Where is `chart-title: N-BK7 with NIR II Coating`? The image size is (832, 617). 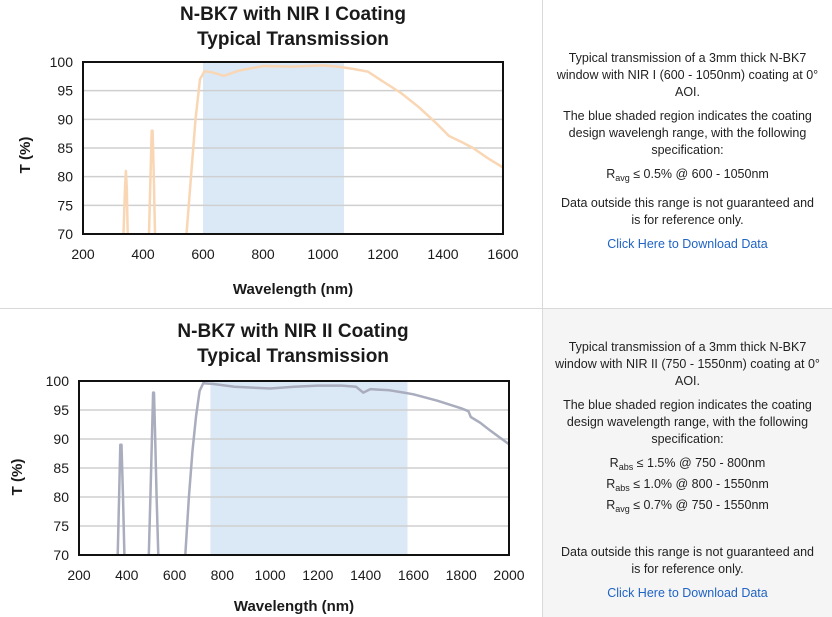 chart-title: N-BK7 with NIR II Coating is located at coordinates (292, 331).